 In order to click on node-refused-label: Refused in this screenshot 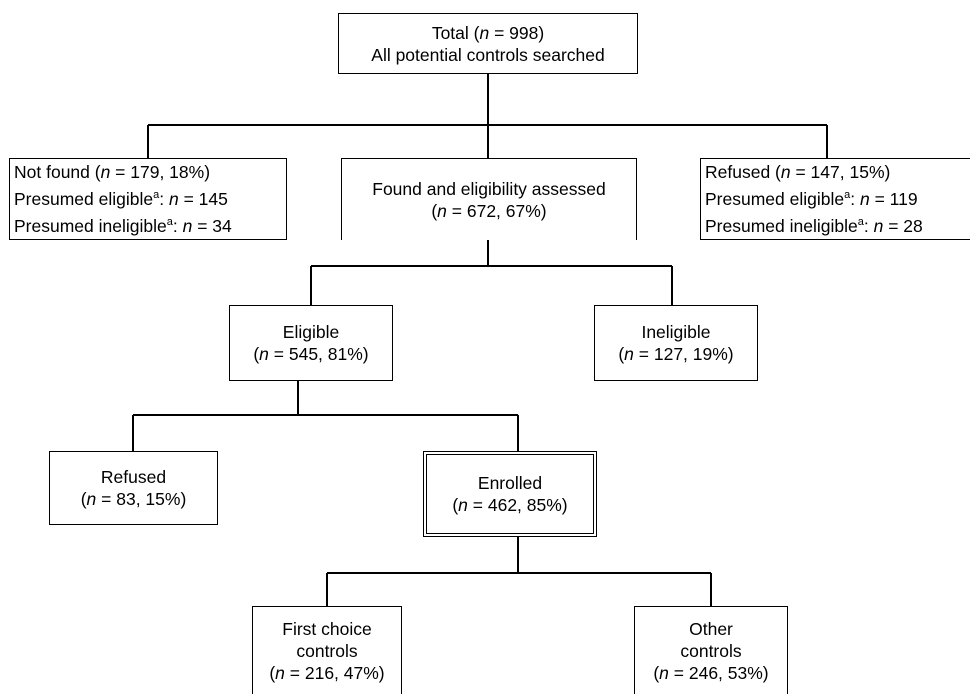, I will do `click(133, 477)`.